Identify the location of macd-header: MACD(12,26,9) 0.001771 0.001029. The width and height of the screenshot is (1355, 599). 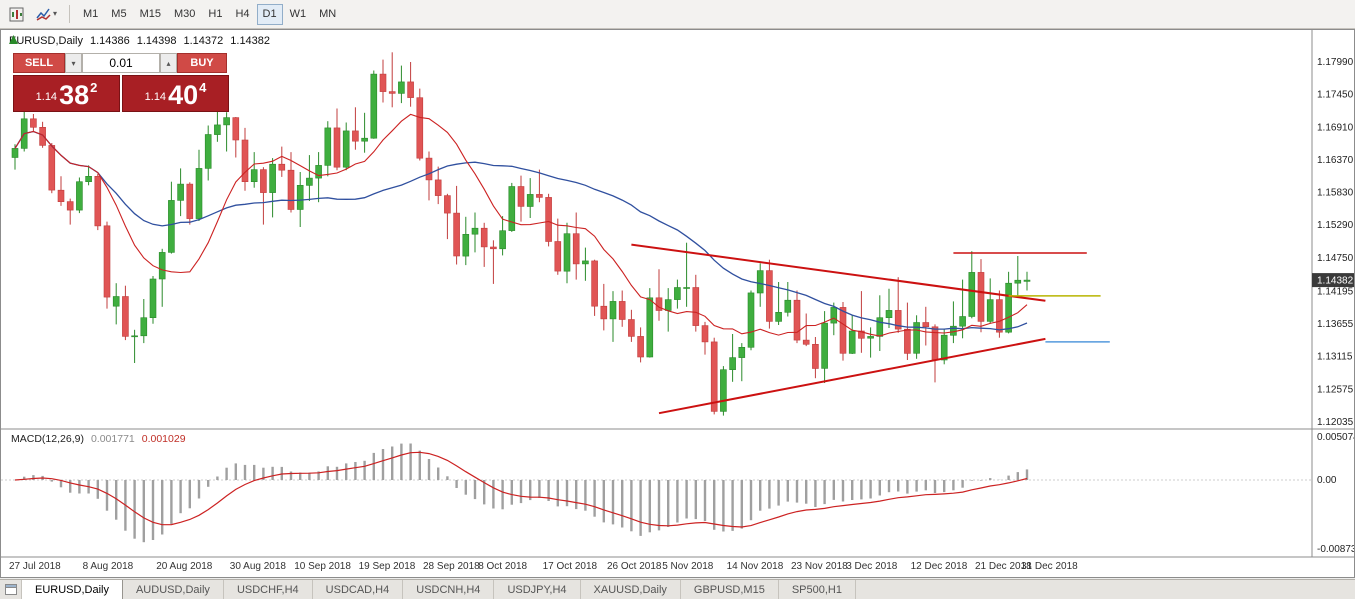
(98, 439).